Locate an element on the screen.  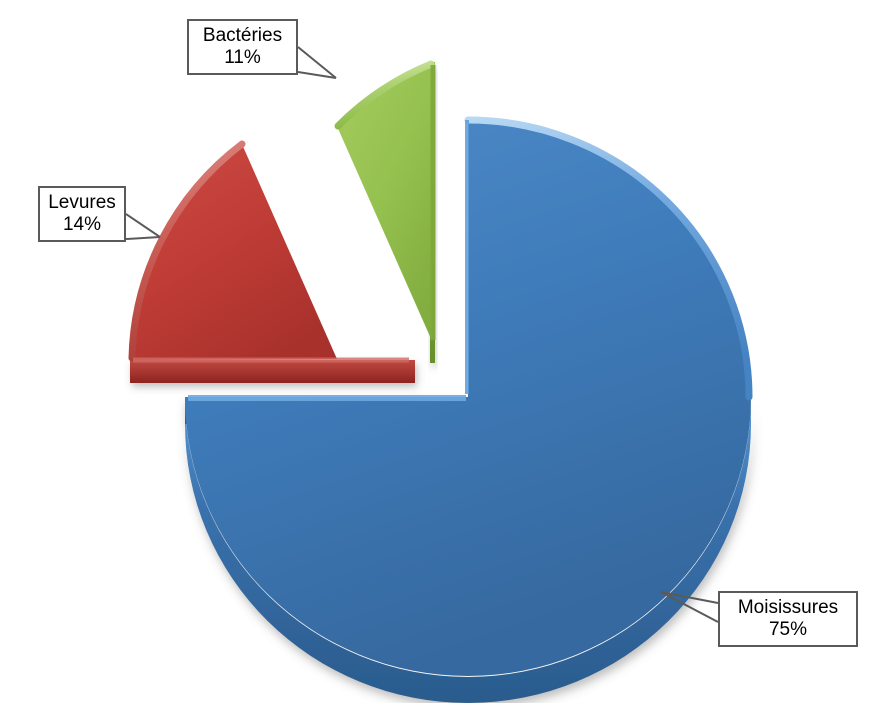
pie-slice-levures-top is located at coordinates (233, 251).